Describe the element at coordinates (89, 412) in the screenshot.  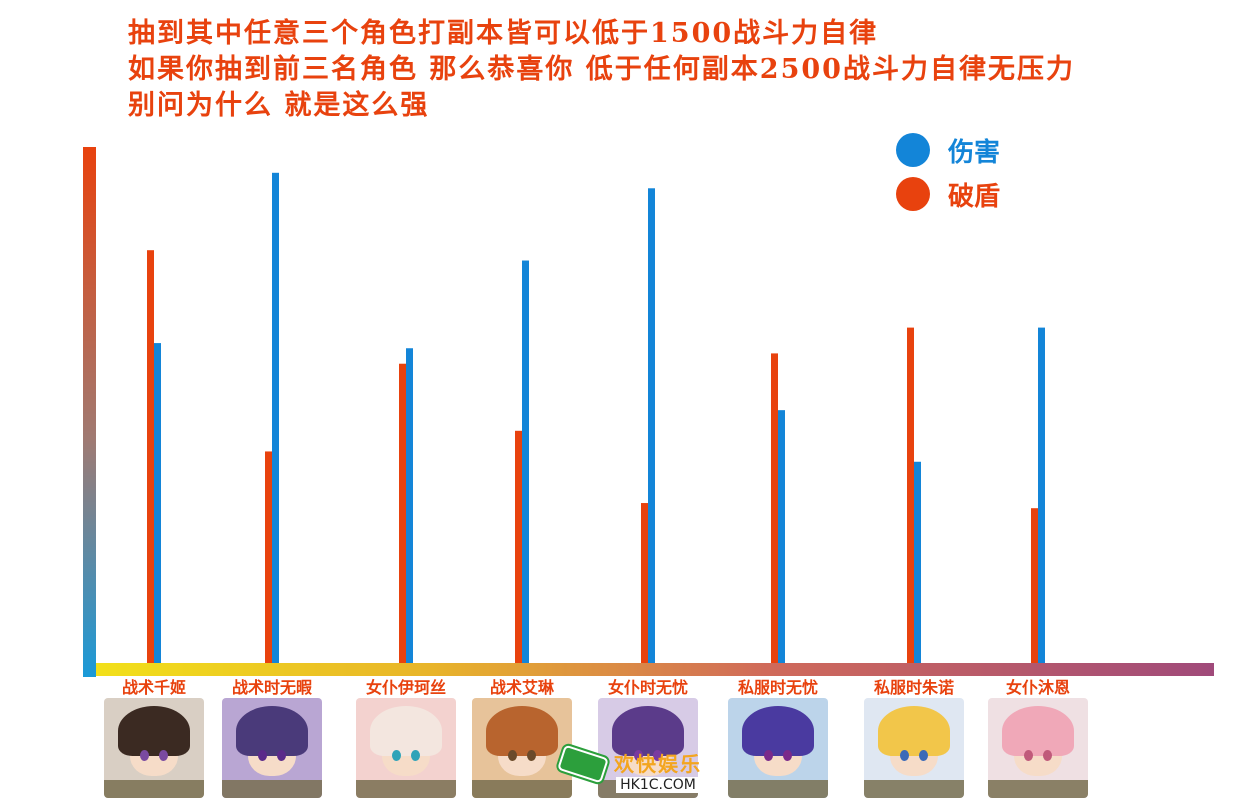
I see `y-axis` at that location.